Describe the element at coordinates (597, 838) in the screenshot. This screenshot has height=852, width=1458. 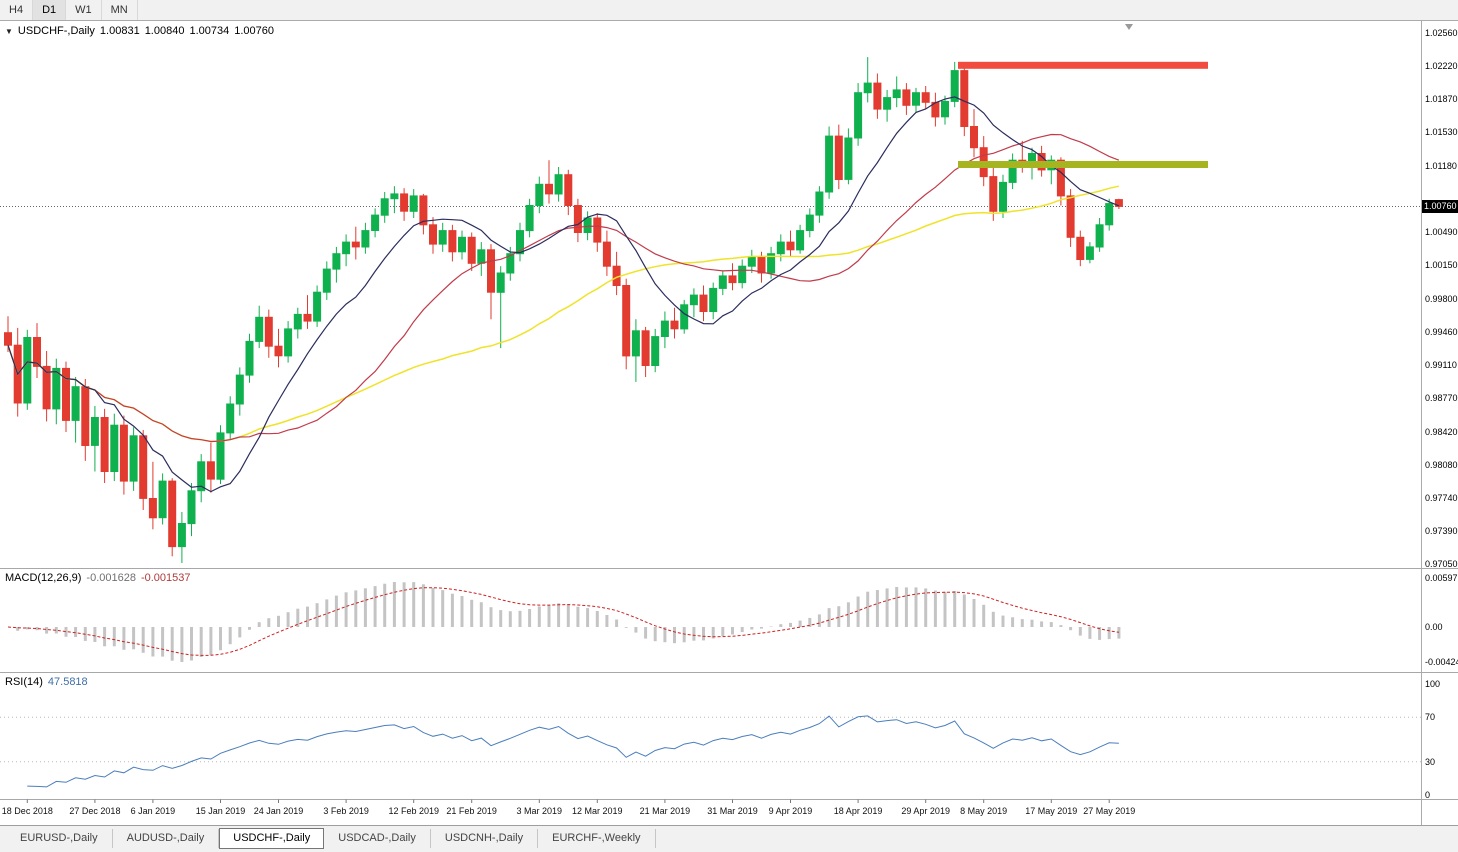
I see `chart-tab-eurchf-weekly: EURCHF-,Weekly` at that location.